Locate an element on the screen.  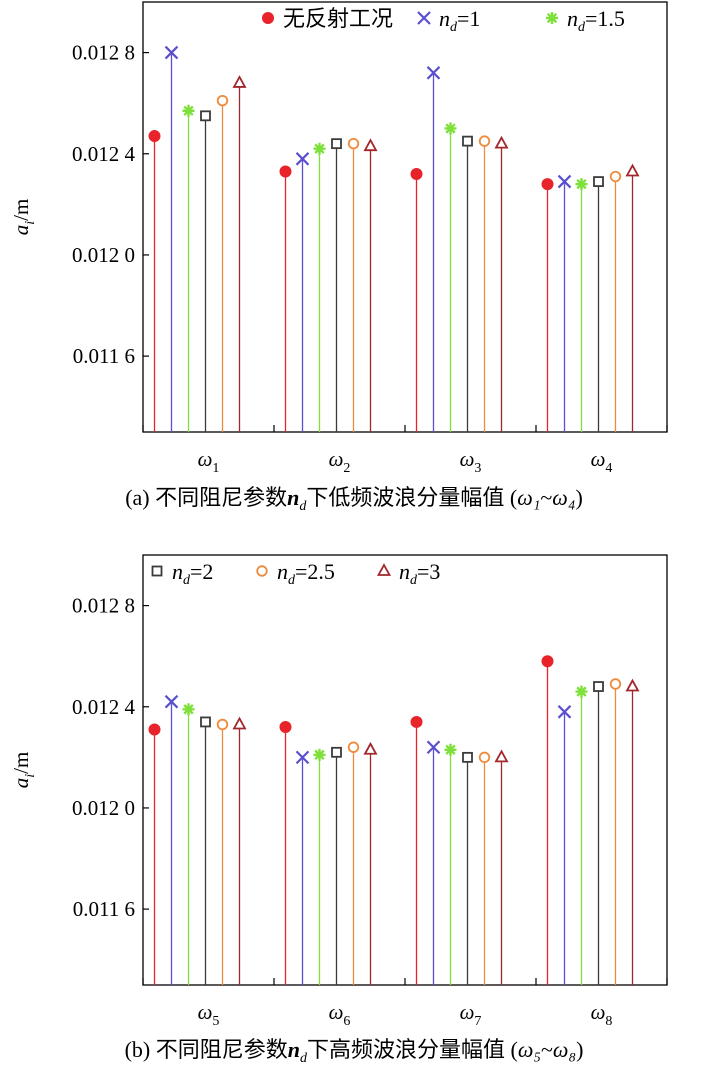
caption-range-end: ω₈ is located at coordinates (564, 1049).